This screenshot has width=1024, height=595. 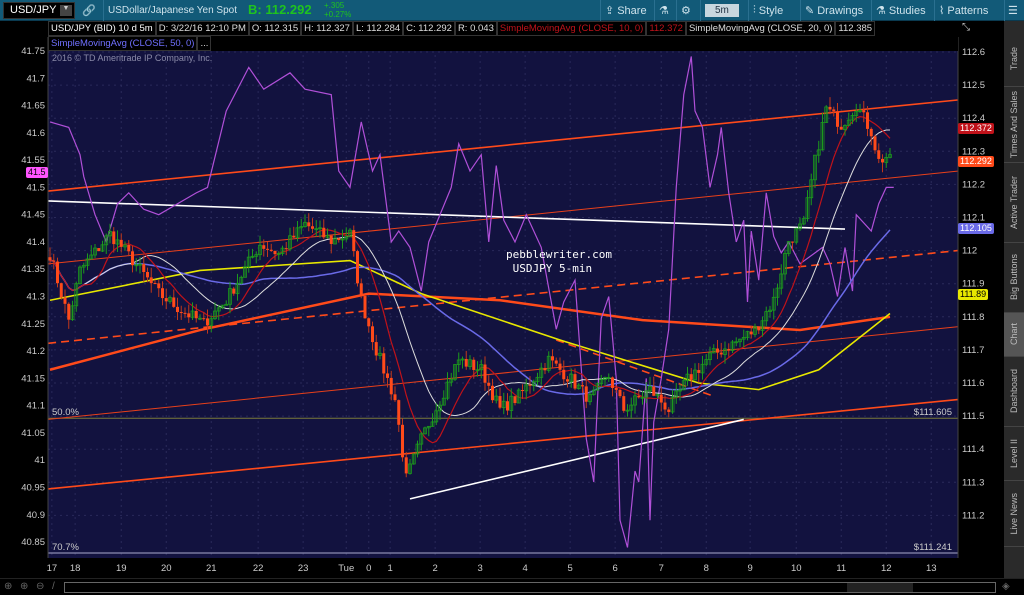 What do you see at coordinates (303, 568) in the screenshot?
I see `x-axis-label: 23` at bounding box center [303, 568].